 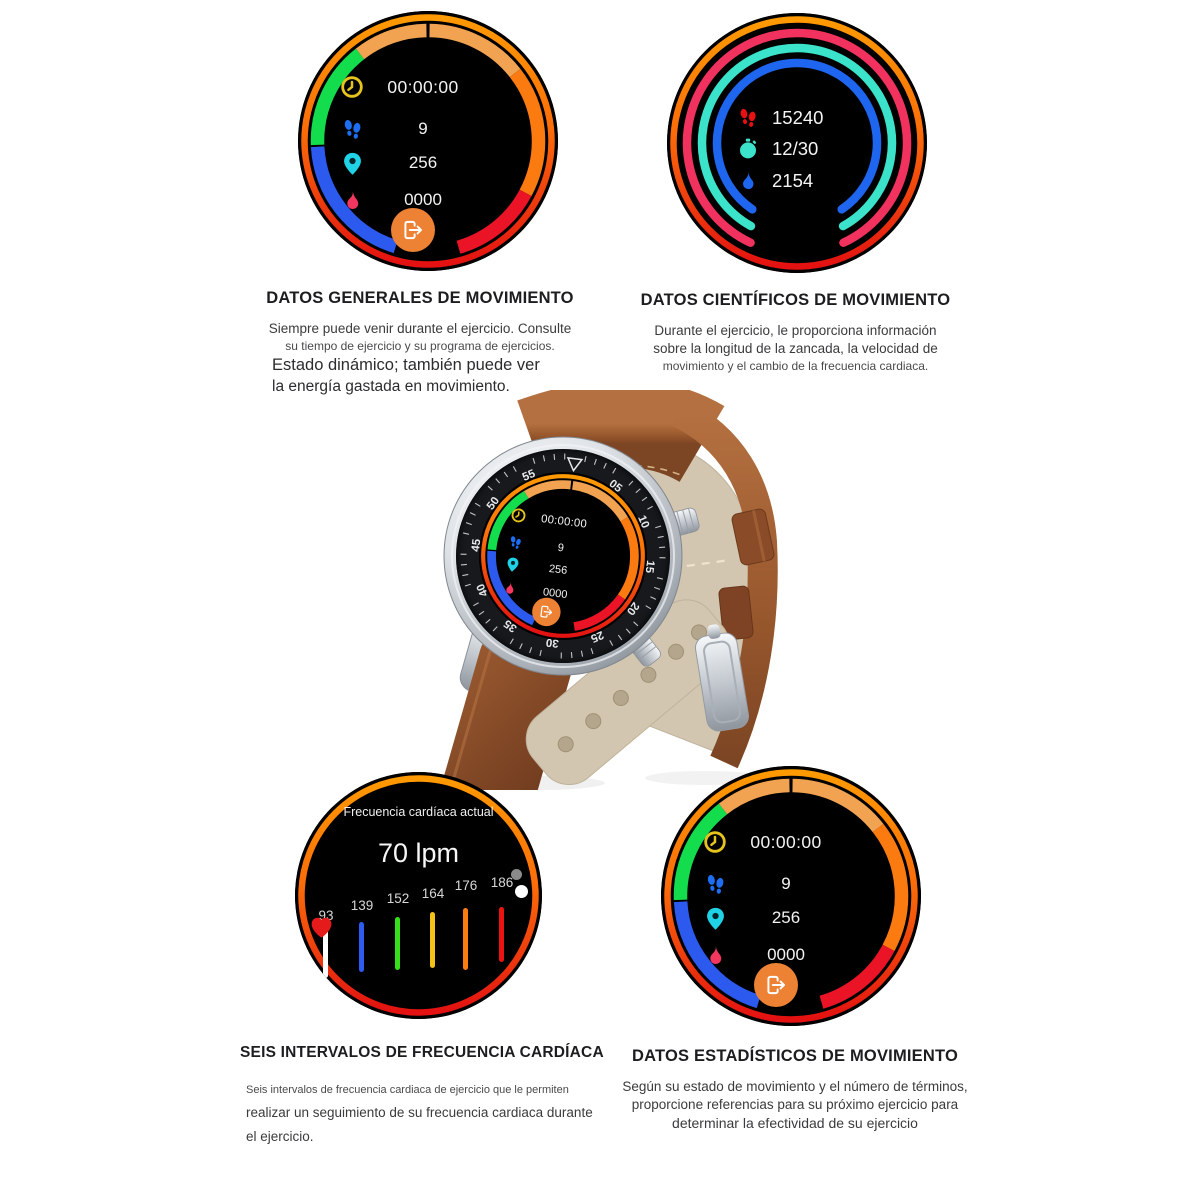 What do you see at coordinates (362, 905) in the screenshot?
I see `zone-label: 139` at bounding box center [362, 905].